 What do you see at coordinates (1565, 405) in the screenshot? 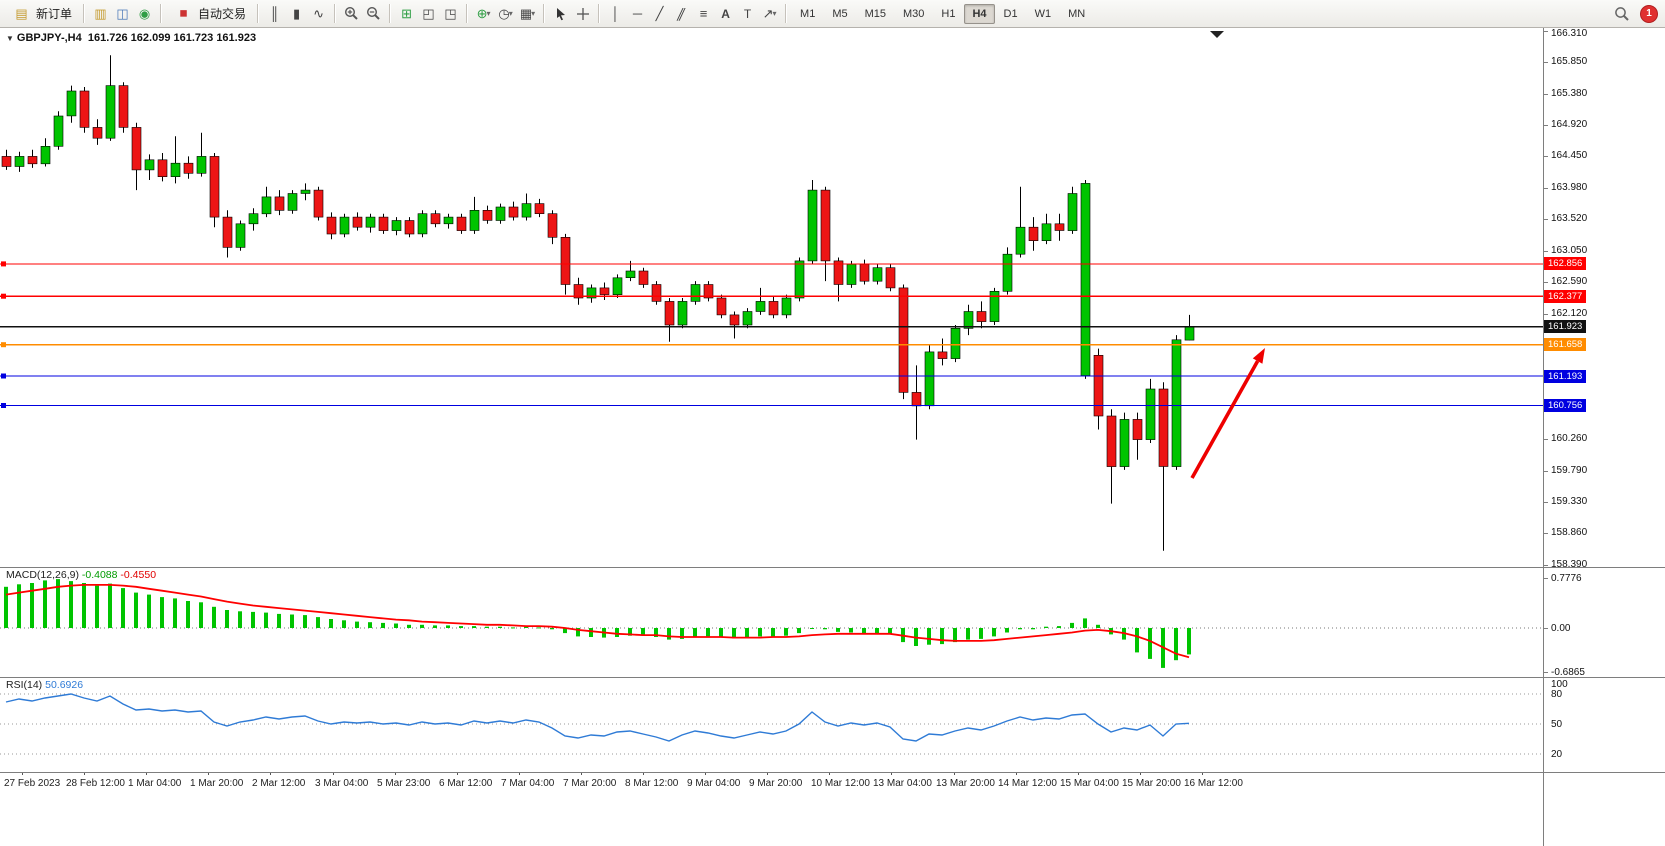
I see `price-line-label: 160.756` at bounding box center [1565, 405].